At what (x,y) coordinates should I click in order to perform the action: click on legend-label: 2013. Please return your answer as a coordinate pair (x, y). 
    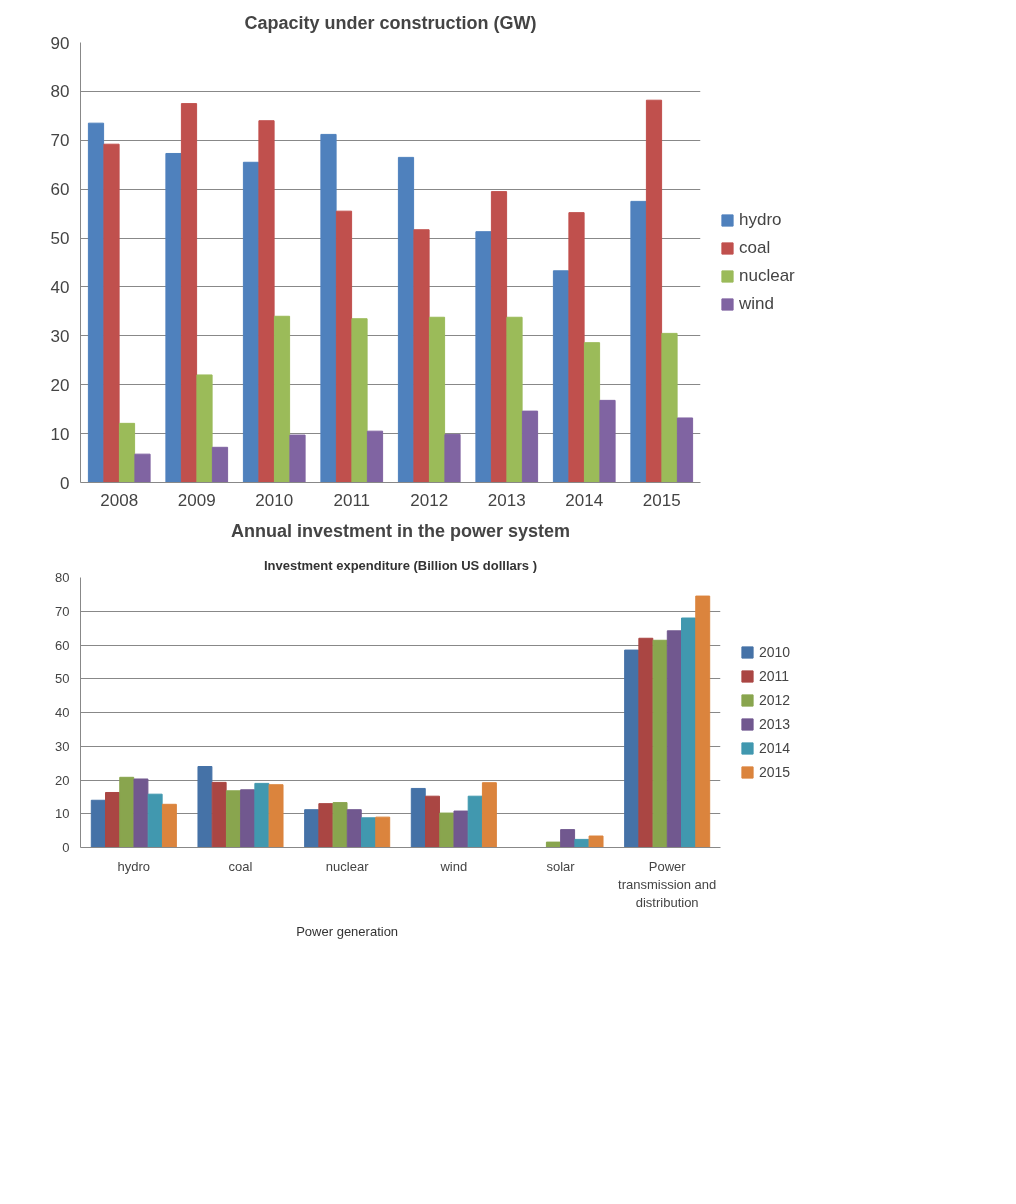
    Looking at the image, I should click on (775, 724).